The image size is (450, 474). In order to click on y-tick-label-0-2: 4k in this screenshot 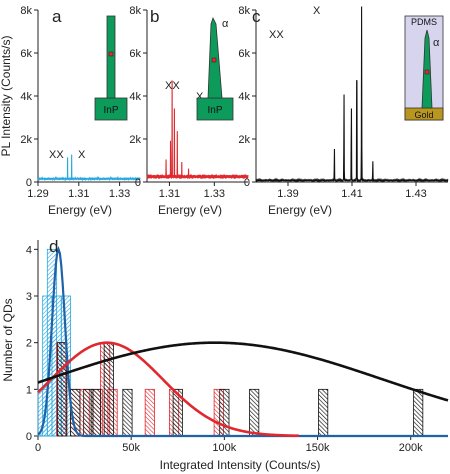, I will do `click(26, 97)`.